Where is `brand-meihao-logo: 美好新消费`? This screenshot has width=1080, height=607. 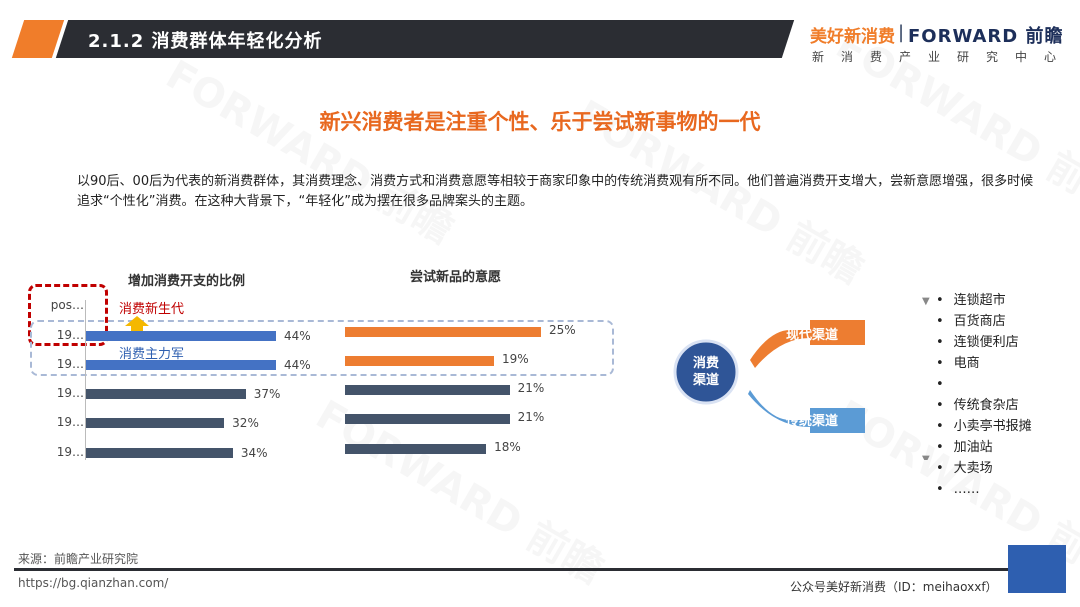
brand-meihao-logo: 美好新消费 is located at coordinates (852, 37).